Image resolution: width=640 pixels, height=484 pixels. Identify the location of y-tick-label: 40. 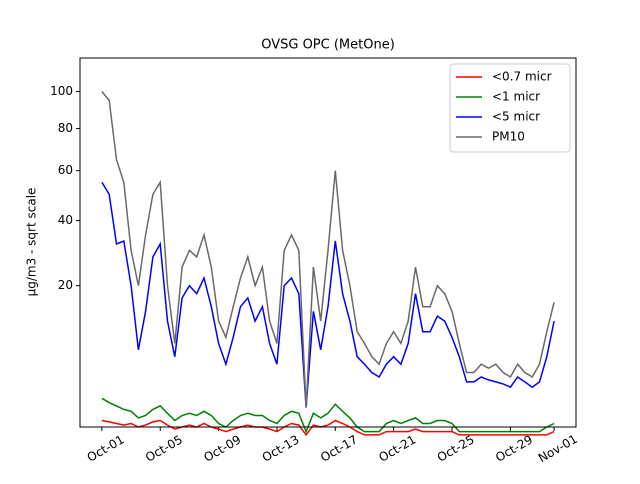
(65, 220).